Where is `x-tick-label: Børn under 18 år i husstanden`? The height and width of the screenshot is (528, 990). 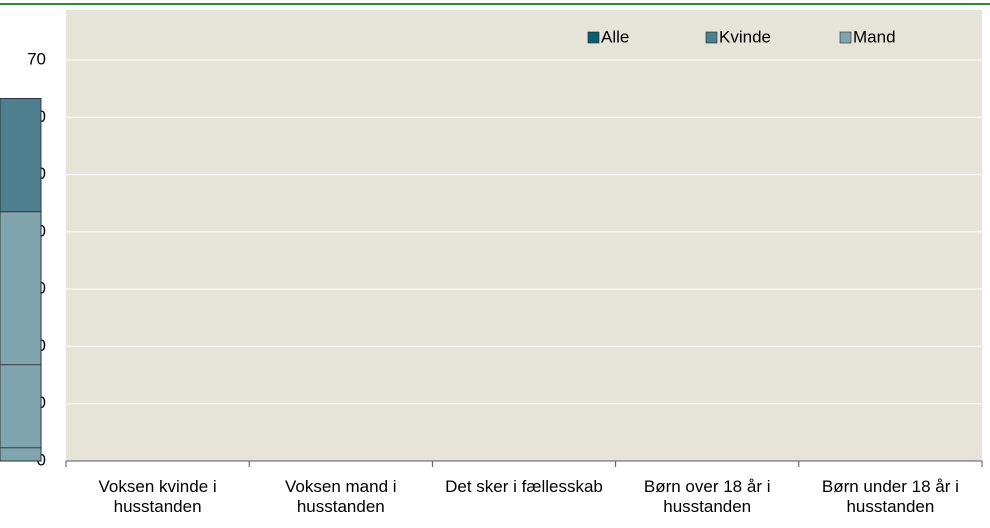
x-tick-label: Børn under 18 år i husstanden is located at coordinates (890, 496).